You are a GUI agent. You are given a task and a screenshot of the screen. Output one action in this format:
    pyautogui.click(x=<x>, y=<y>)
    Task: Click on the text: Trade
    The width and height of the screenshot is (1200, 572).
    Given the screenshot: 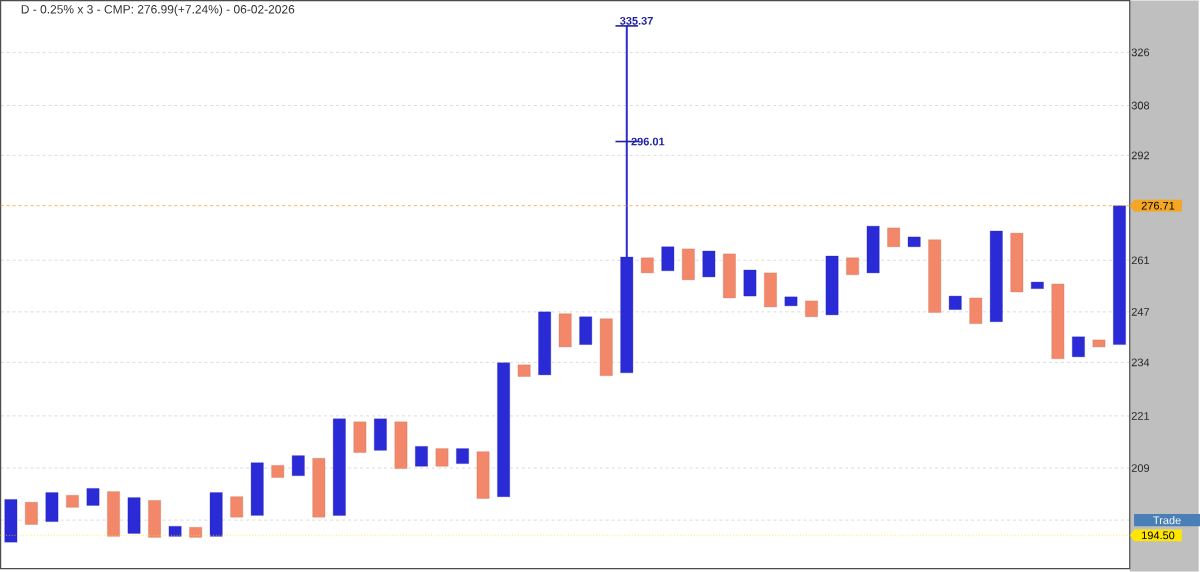 What is the action you would take?
    pyautogui.click(x=1167, y=520)
    